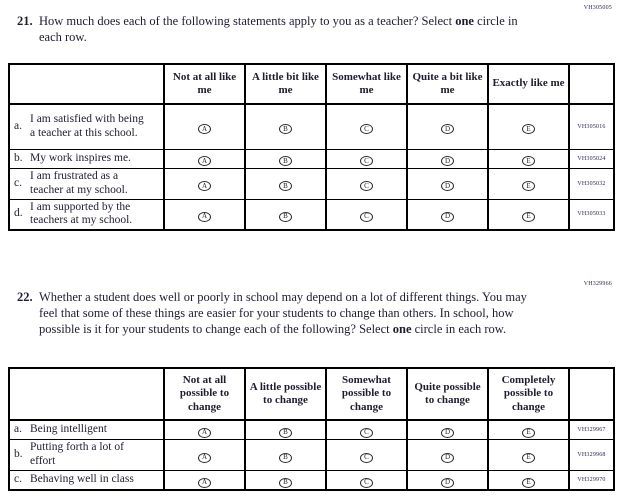  Describe the element at coordinates (591, 158) in the screenshot. I see `item-code: VH305024` at that location.